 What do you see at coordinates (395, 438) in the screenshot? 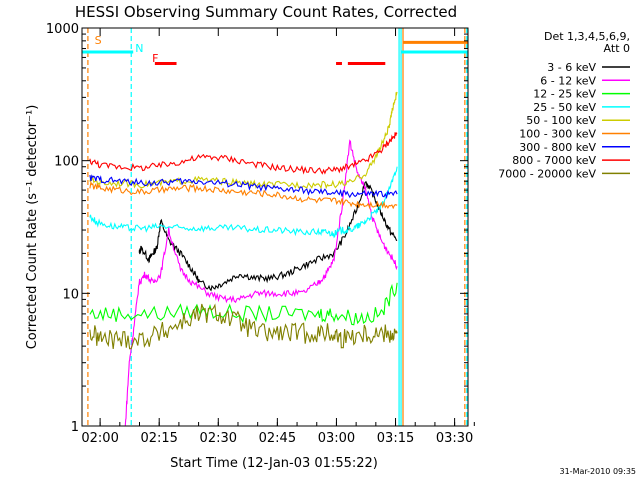
I see `x-tick-label: 03:15` at bounding box center [395, 438].